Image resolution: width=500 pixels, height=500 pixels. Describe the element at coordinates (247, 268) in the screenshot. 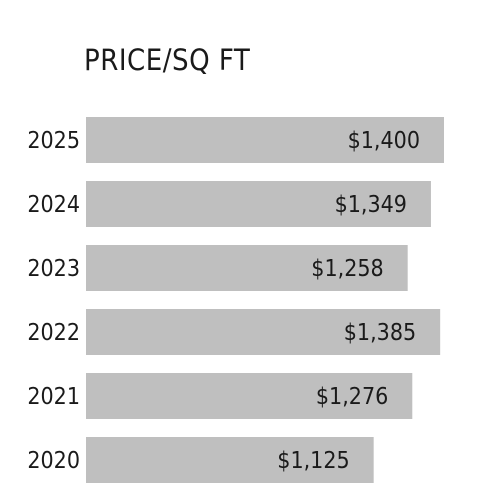

I see `bar-2023` at that location.